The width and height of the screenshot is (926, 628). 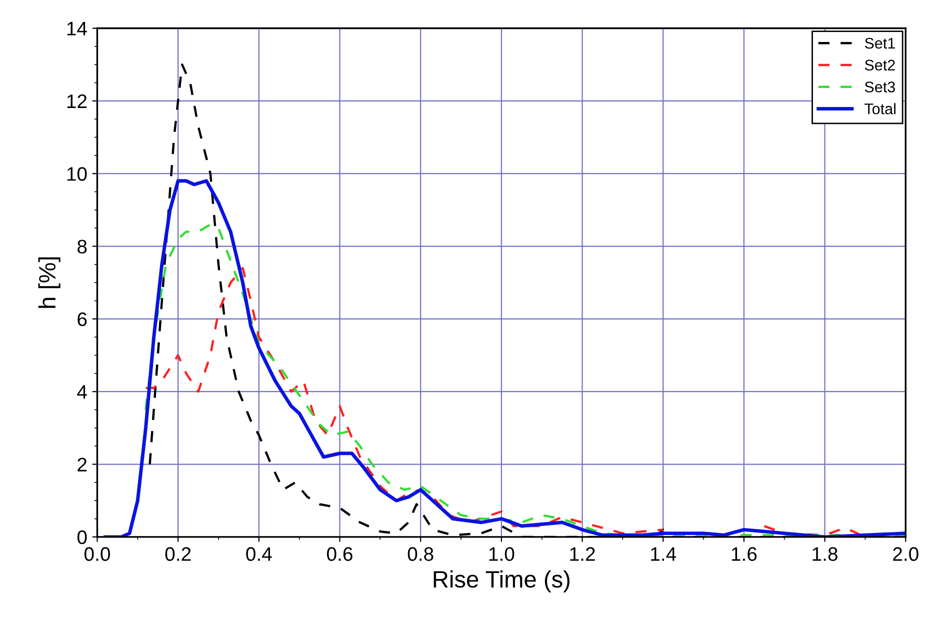 What do you see at coordinates (879, 87) in the screenshot?
I see `legend-label: Set3` at bounding box center [879, 87].